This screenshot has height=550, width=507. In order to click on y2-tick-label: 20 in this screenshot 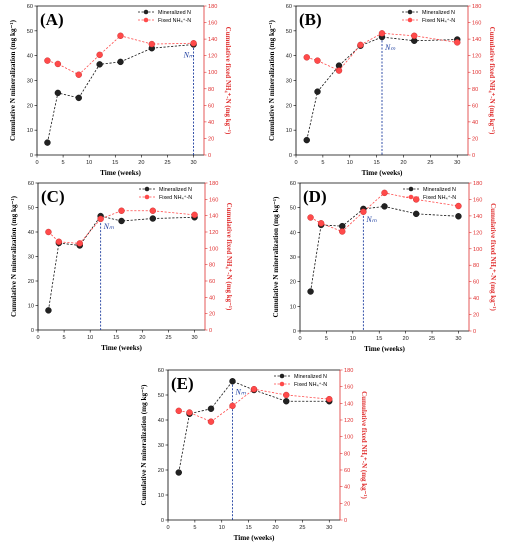, I will do `click(347, 504)`.